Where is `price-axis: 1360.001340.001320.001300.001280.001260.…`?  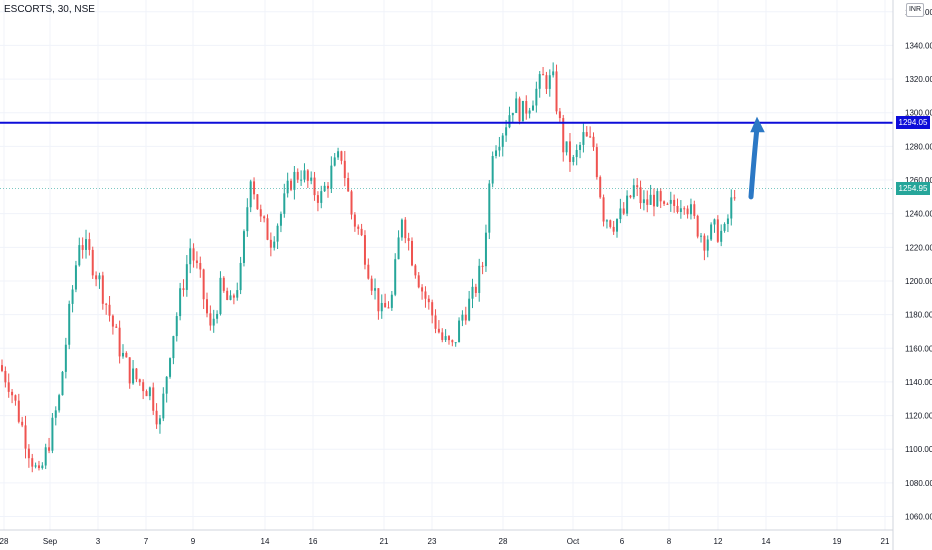 price-axis: 1360.001340.001320.001300.001280.001260.… is located at coordinates (912, 275).